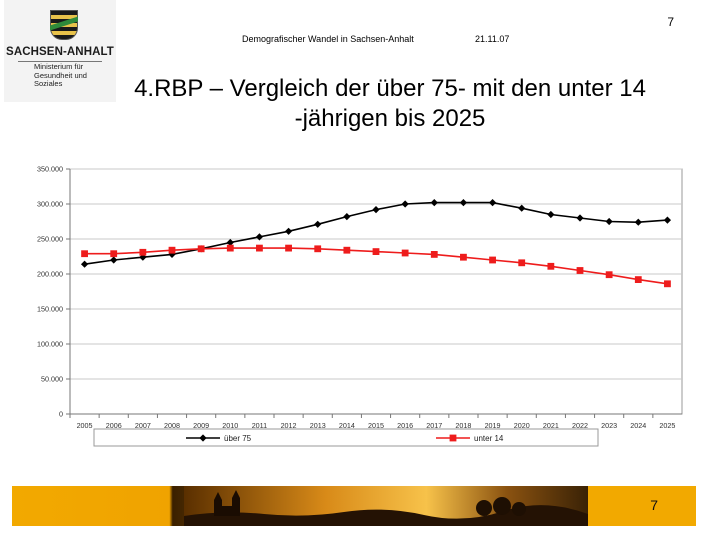 This screenshot has height=540, width=720. What do you see at coordinates (50, 169) in the screenshot?
I see `y-tick-label: 350.000` at bounding box center [50, 169].